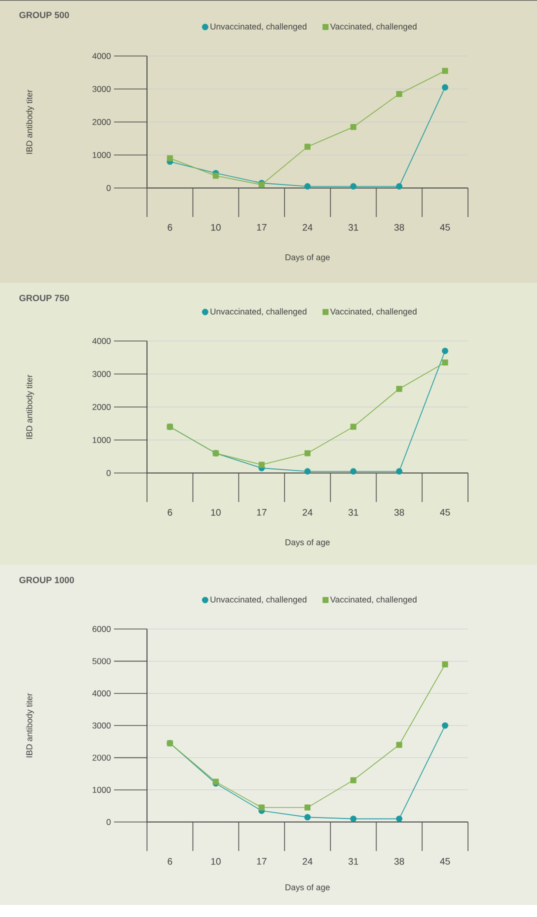 The width and height of the screenshot is (537, 917). Describe the element at coordinates (44, 298) in the screenshot. I see `text: GROUP 750` at that location.